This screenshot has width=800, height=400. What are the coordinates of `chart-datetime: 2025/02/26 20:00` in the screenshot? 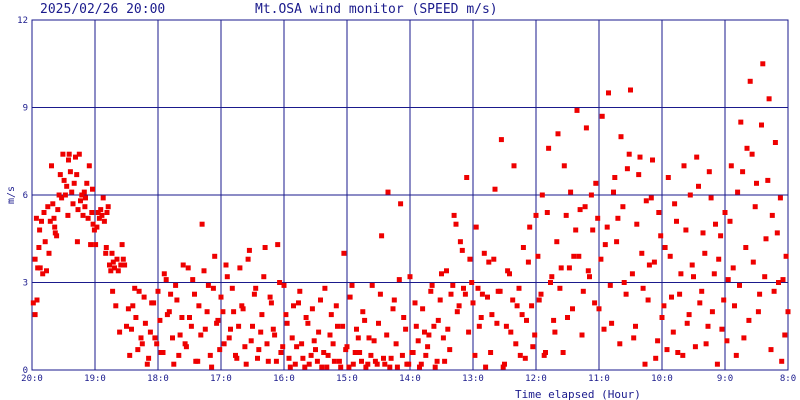 It's located at (102, 9).